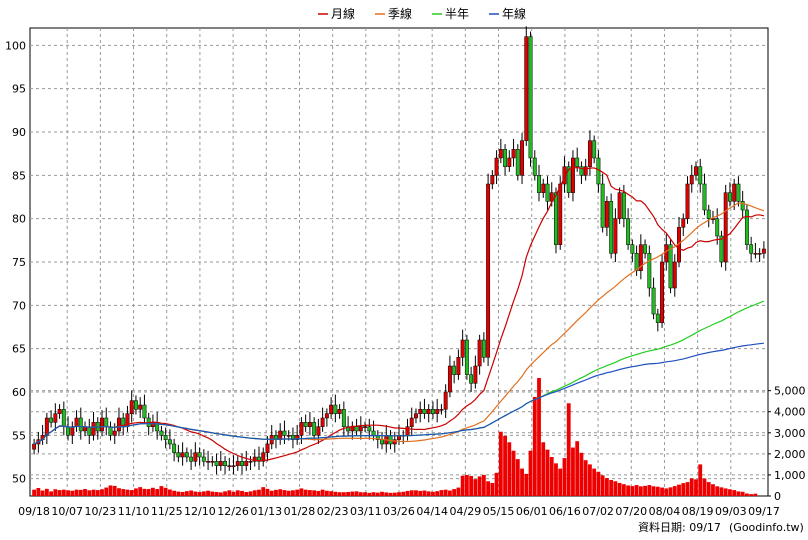 This screenshot has width=808, height=540. What do you see at coordinates (432, 511) in the screenshot?
I see `x-tick-label: 04/14` at bounding box center [432, 511].